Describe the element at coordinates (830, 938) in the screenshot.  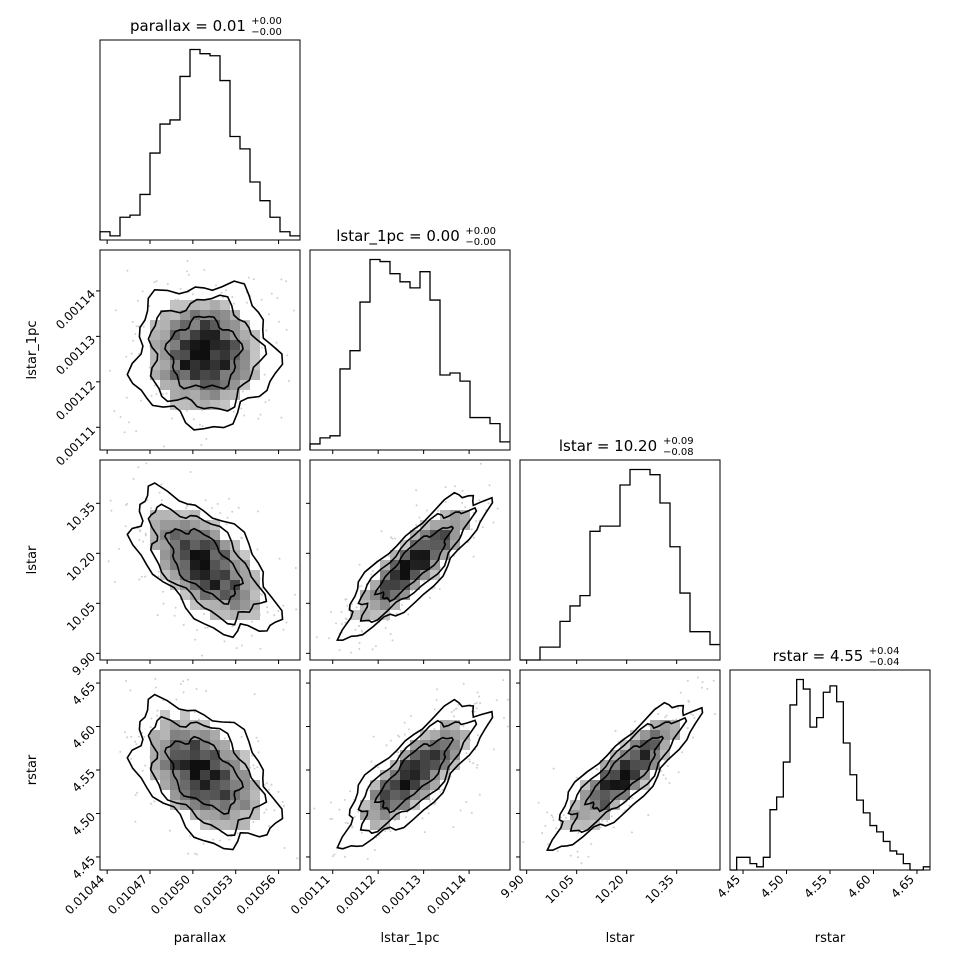
I see `x-axis-label: rstar` at that location.